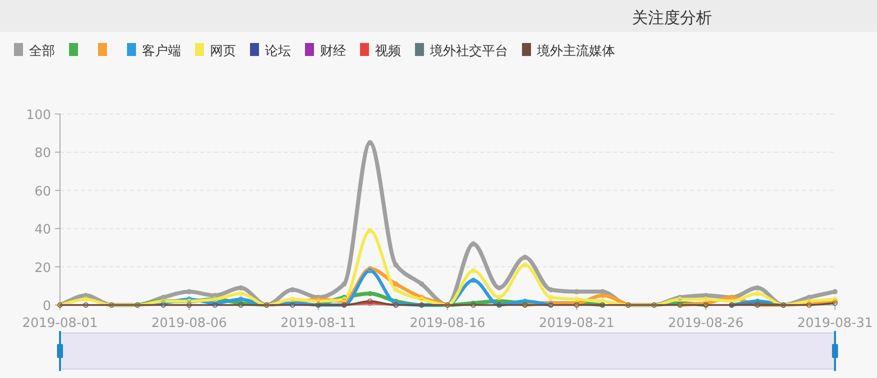 This screenshot has height=378, width=877. What do you see at coordinates (835, 323) in the screenshot?
I see `x-tick-label: 2019-08-31` at bounding box center [835, 323].